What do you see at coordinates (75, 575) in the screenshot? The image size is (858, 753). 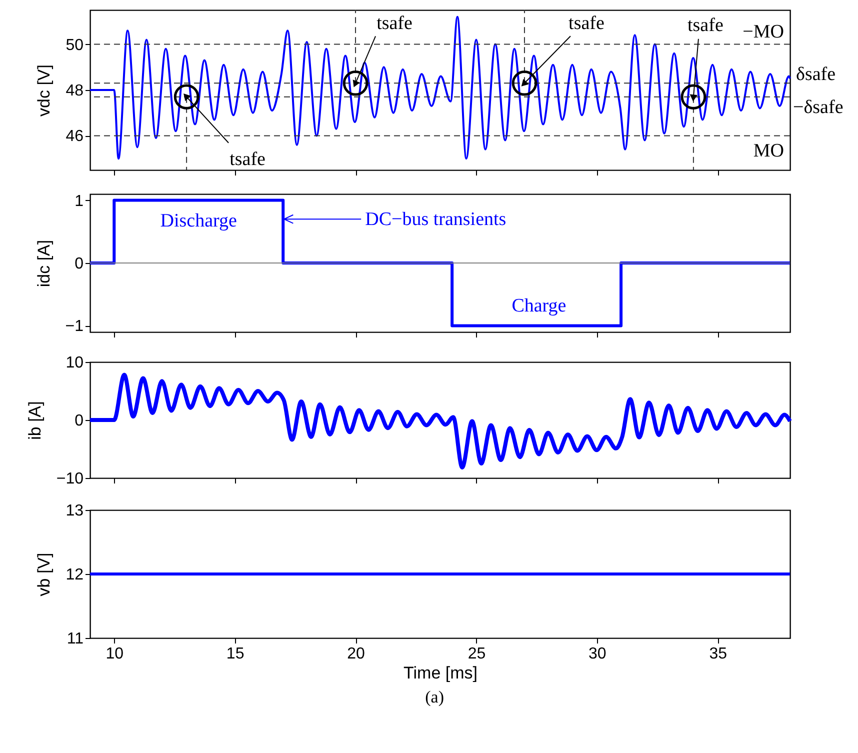 I see `y-tick-label: 12` at bounding box center [75, 575].